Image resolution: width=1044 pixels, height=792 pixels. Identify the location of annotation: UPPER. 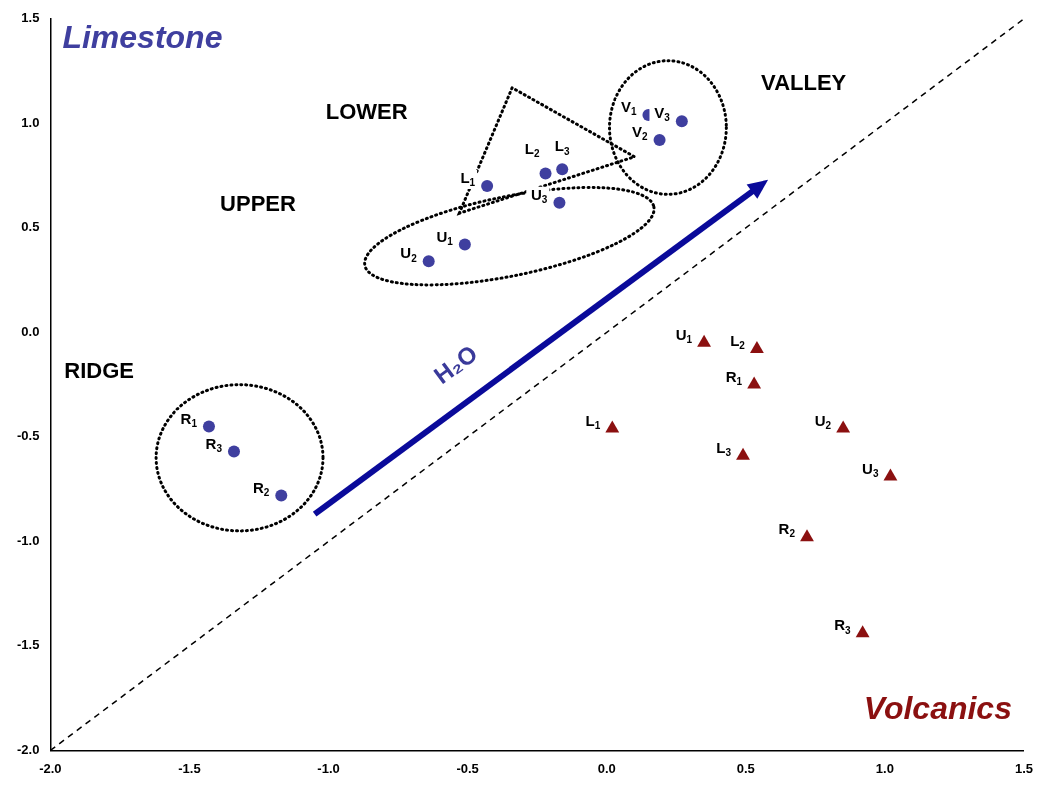
(258, 203).